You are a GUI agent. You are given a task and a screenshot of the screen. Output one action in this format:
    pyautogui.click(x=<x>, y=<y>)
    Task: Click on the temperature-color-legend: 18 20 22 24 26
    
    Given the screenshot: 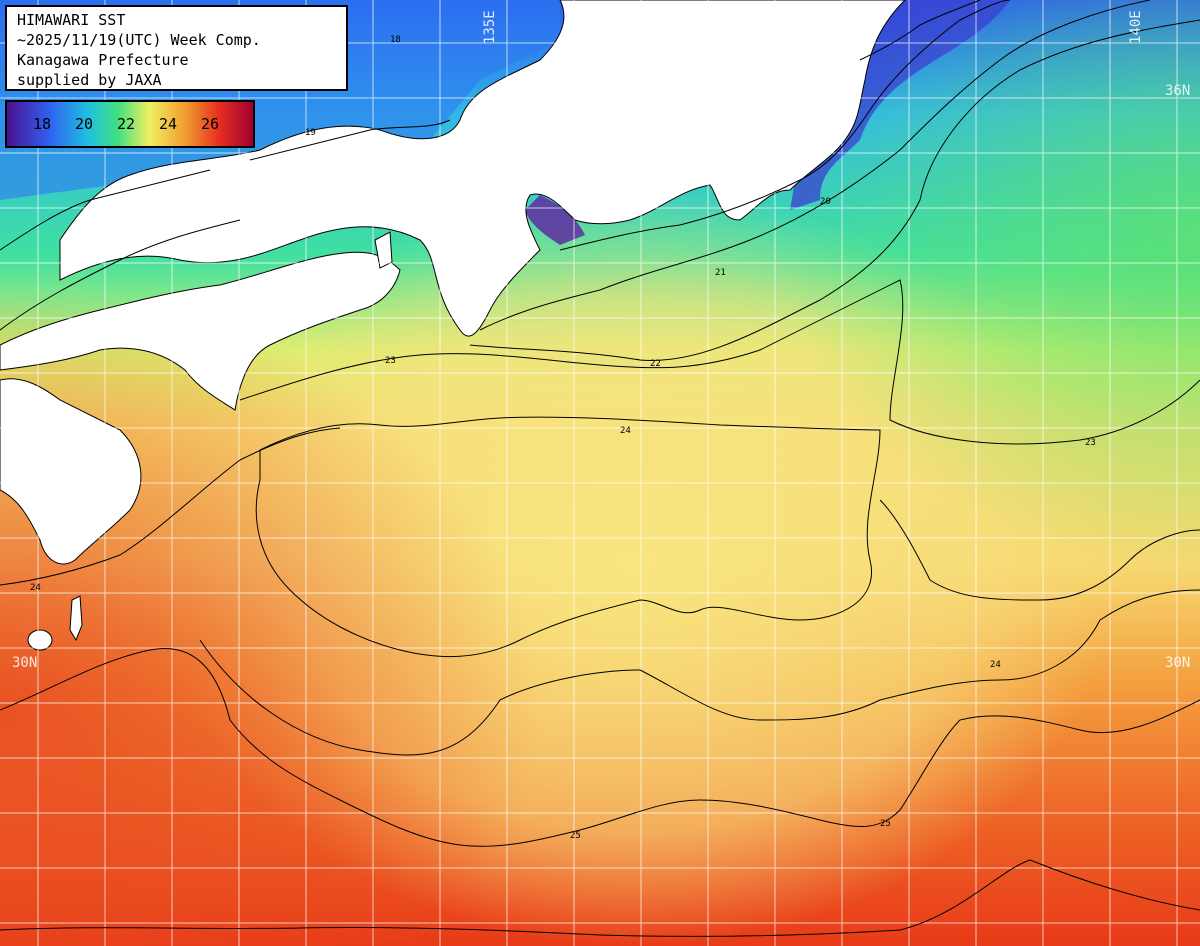 What is the action you would take?
    pyautogui.click(x=130, y=124)
    